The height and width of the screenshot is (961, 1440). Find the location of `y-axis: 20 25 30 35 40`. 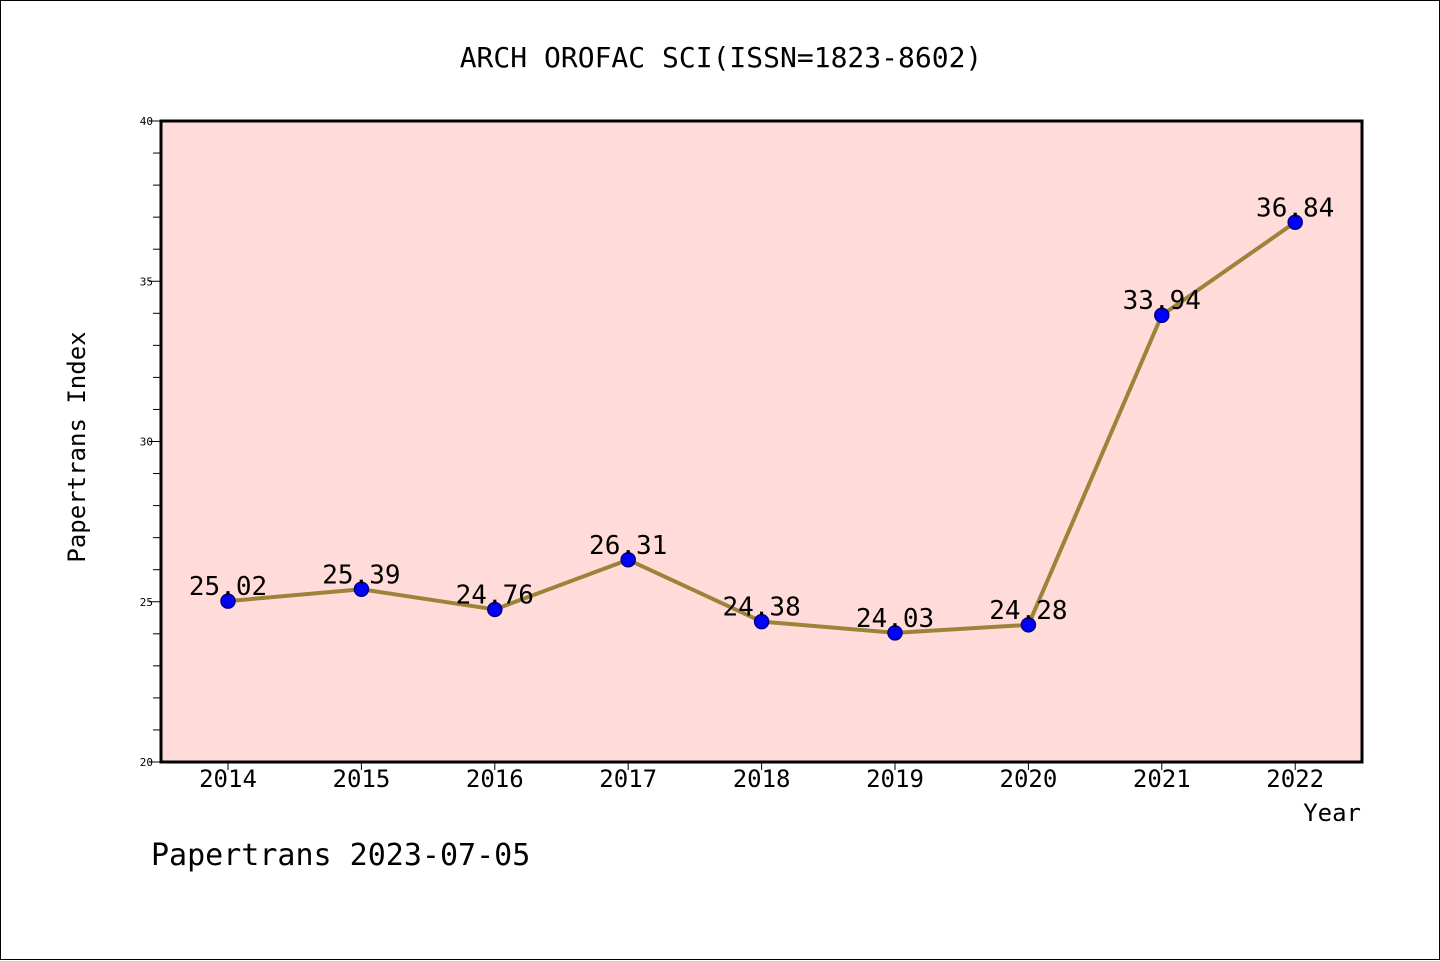

y-axis: 20 25 30 35 40 is located at coordinates (150, 442).